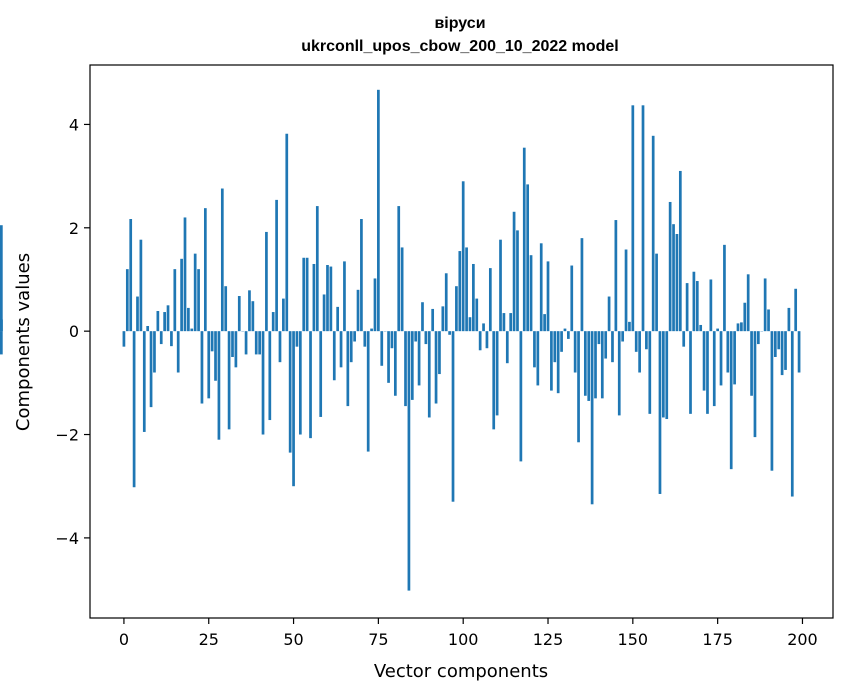  I want to click on x-tick-label: 0, so click(124, 639).